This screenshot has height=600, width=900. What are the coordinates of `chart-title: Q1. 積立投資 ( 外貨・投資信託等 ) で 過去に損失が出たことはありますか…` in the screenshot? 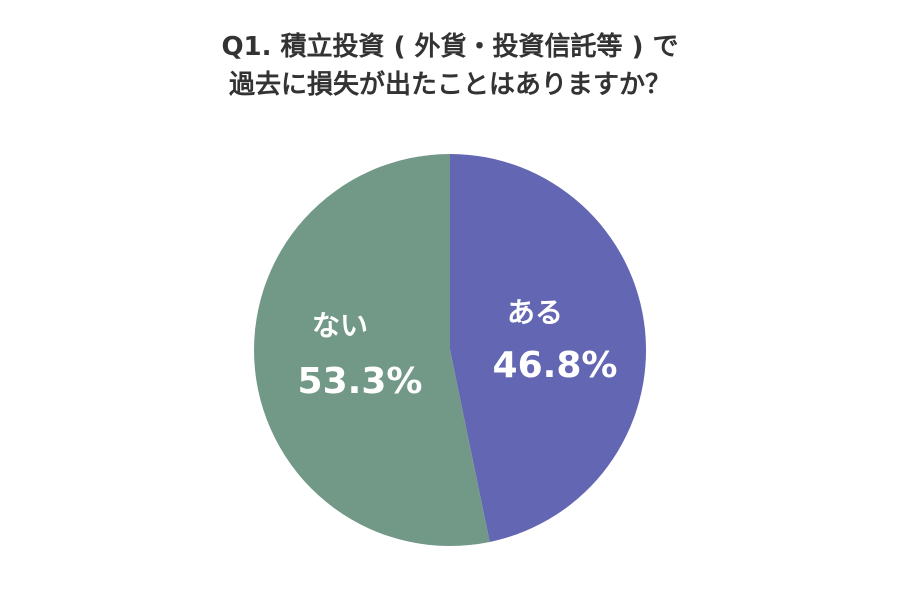 It's located at (450, 66).